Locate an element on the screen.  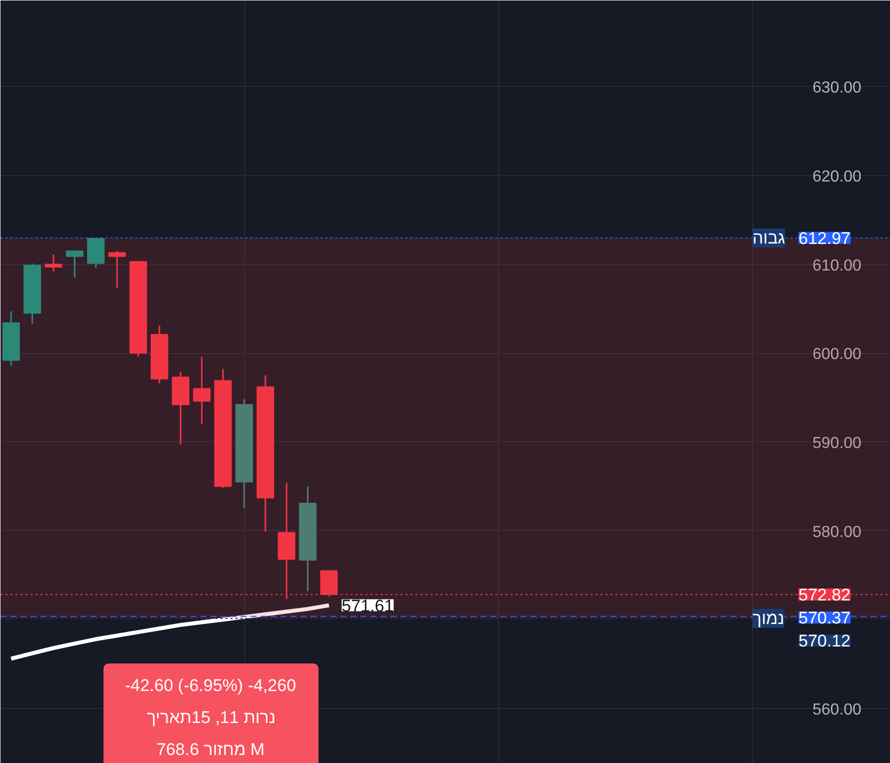
ref-line-label: 570.37 is located at coordinates (824, 618).